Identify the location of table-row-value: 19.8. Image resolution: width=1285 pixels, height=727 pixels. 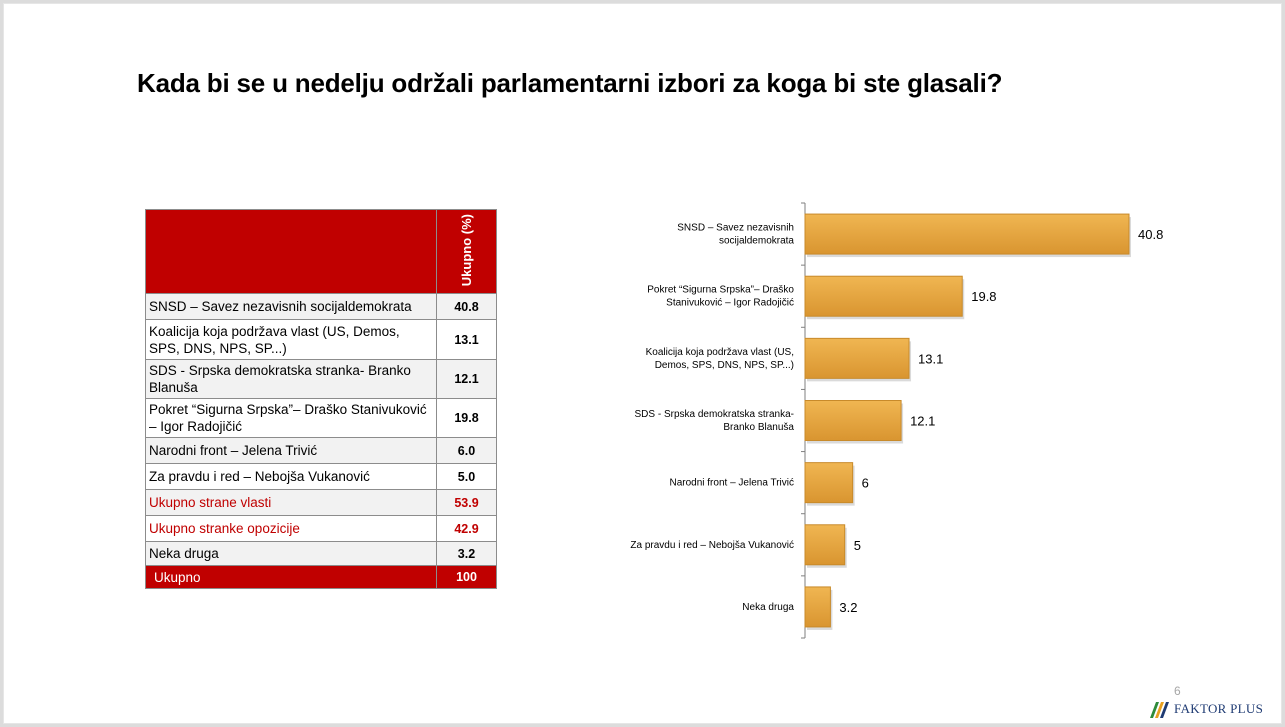
(466, 418).